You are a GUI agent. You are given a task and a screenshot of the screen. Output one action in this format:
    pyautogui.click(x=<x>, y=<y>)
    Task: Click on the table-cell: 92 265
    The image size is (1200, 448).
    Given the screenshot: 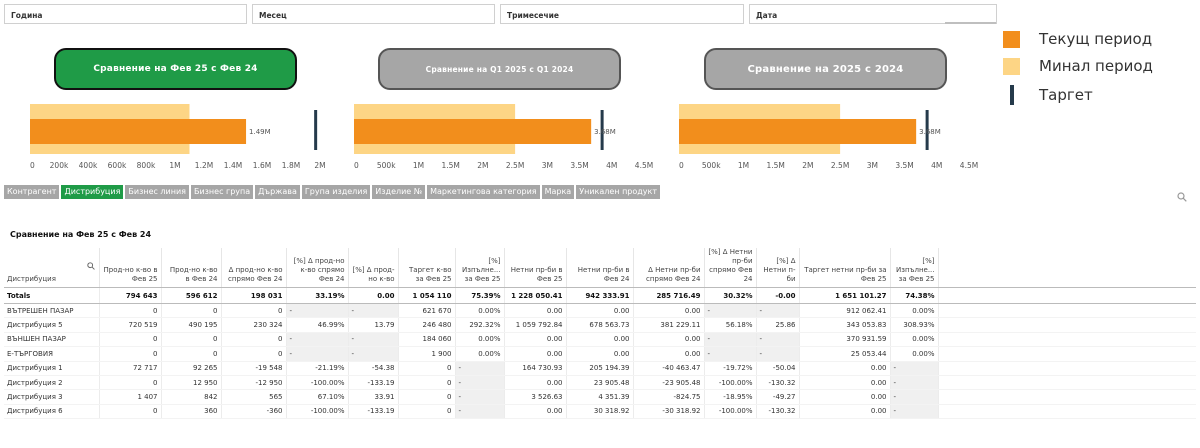 What is the action you would take?
    pyautogui.click(x=191, y=368)
    